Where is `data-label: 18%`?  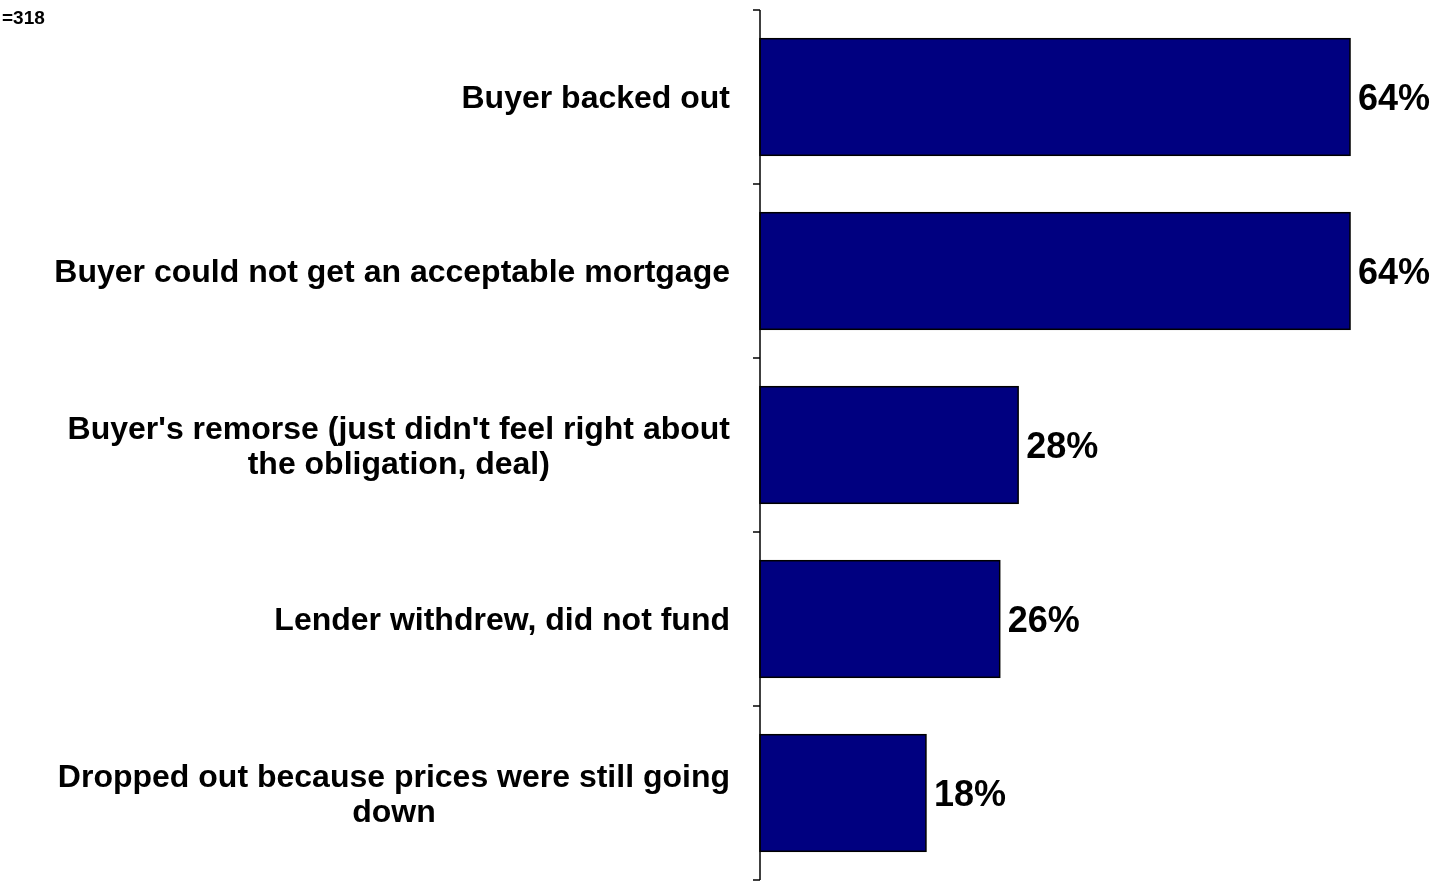
data-label: 18% is located at coordinates (969, 793).